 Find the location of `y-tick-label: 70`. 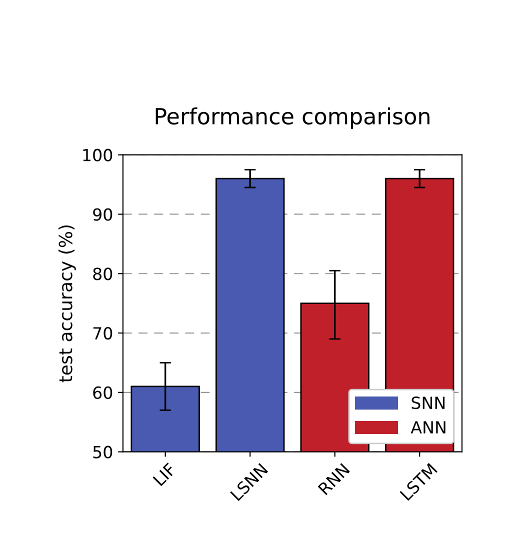

y-tick-label: 70 is located at coordinates (102, 333).